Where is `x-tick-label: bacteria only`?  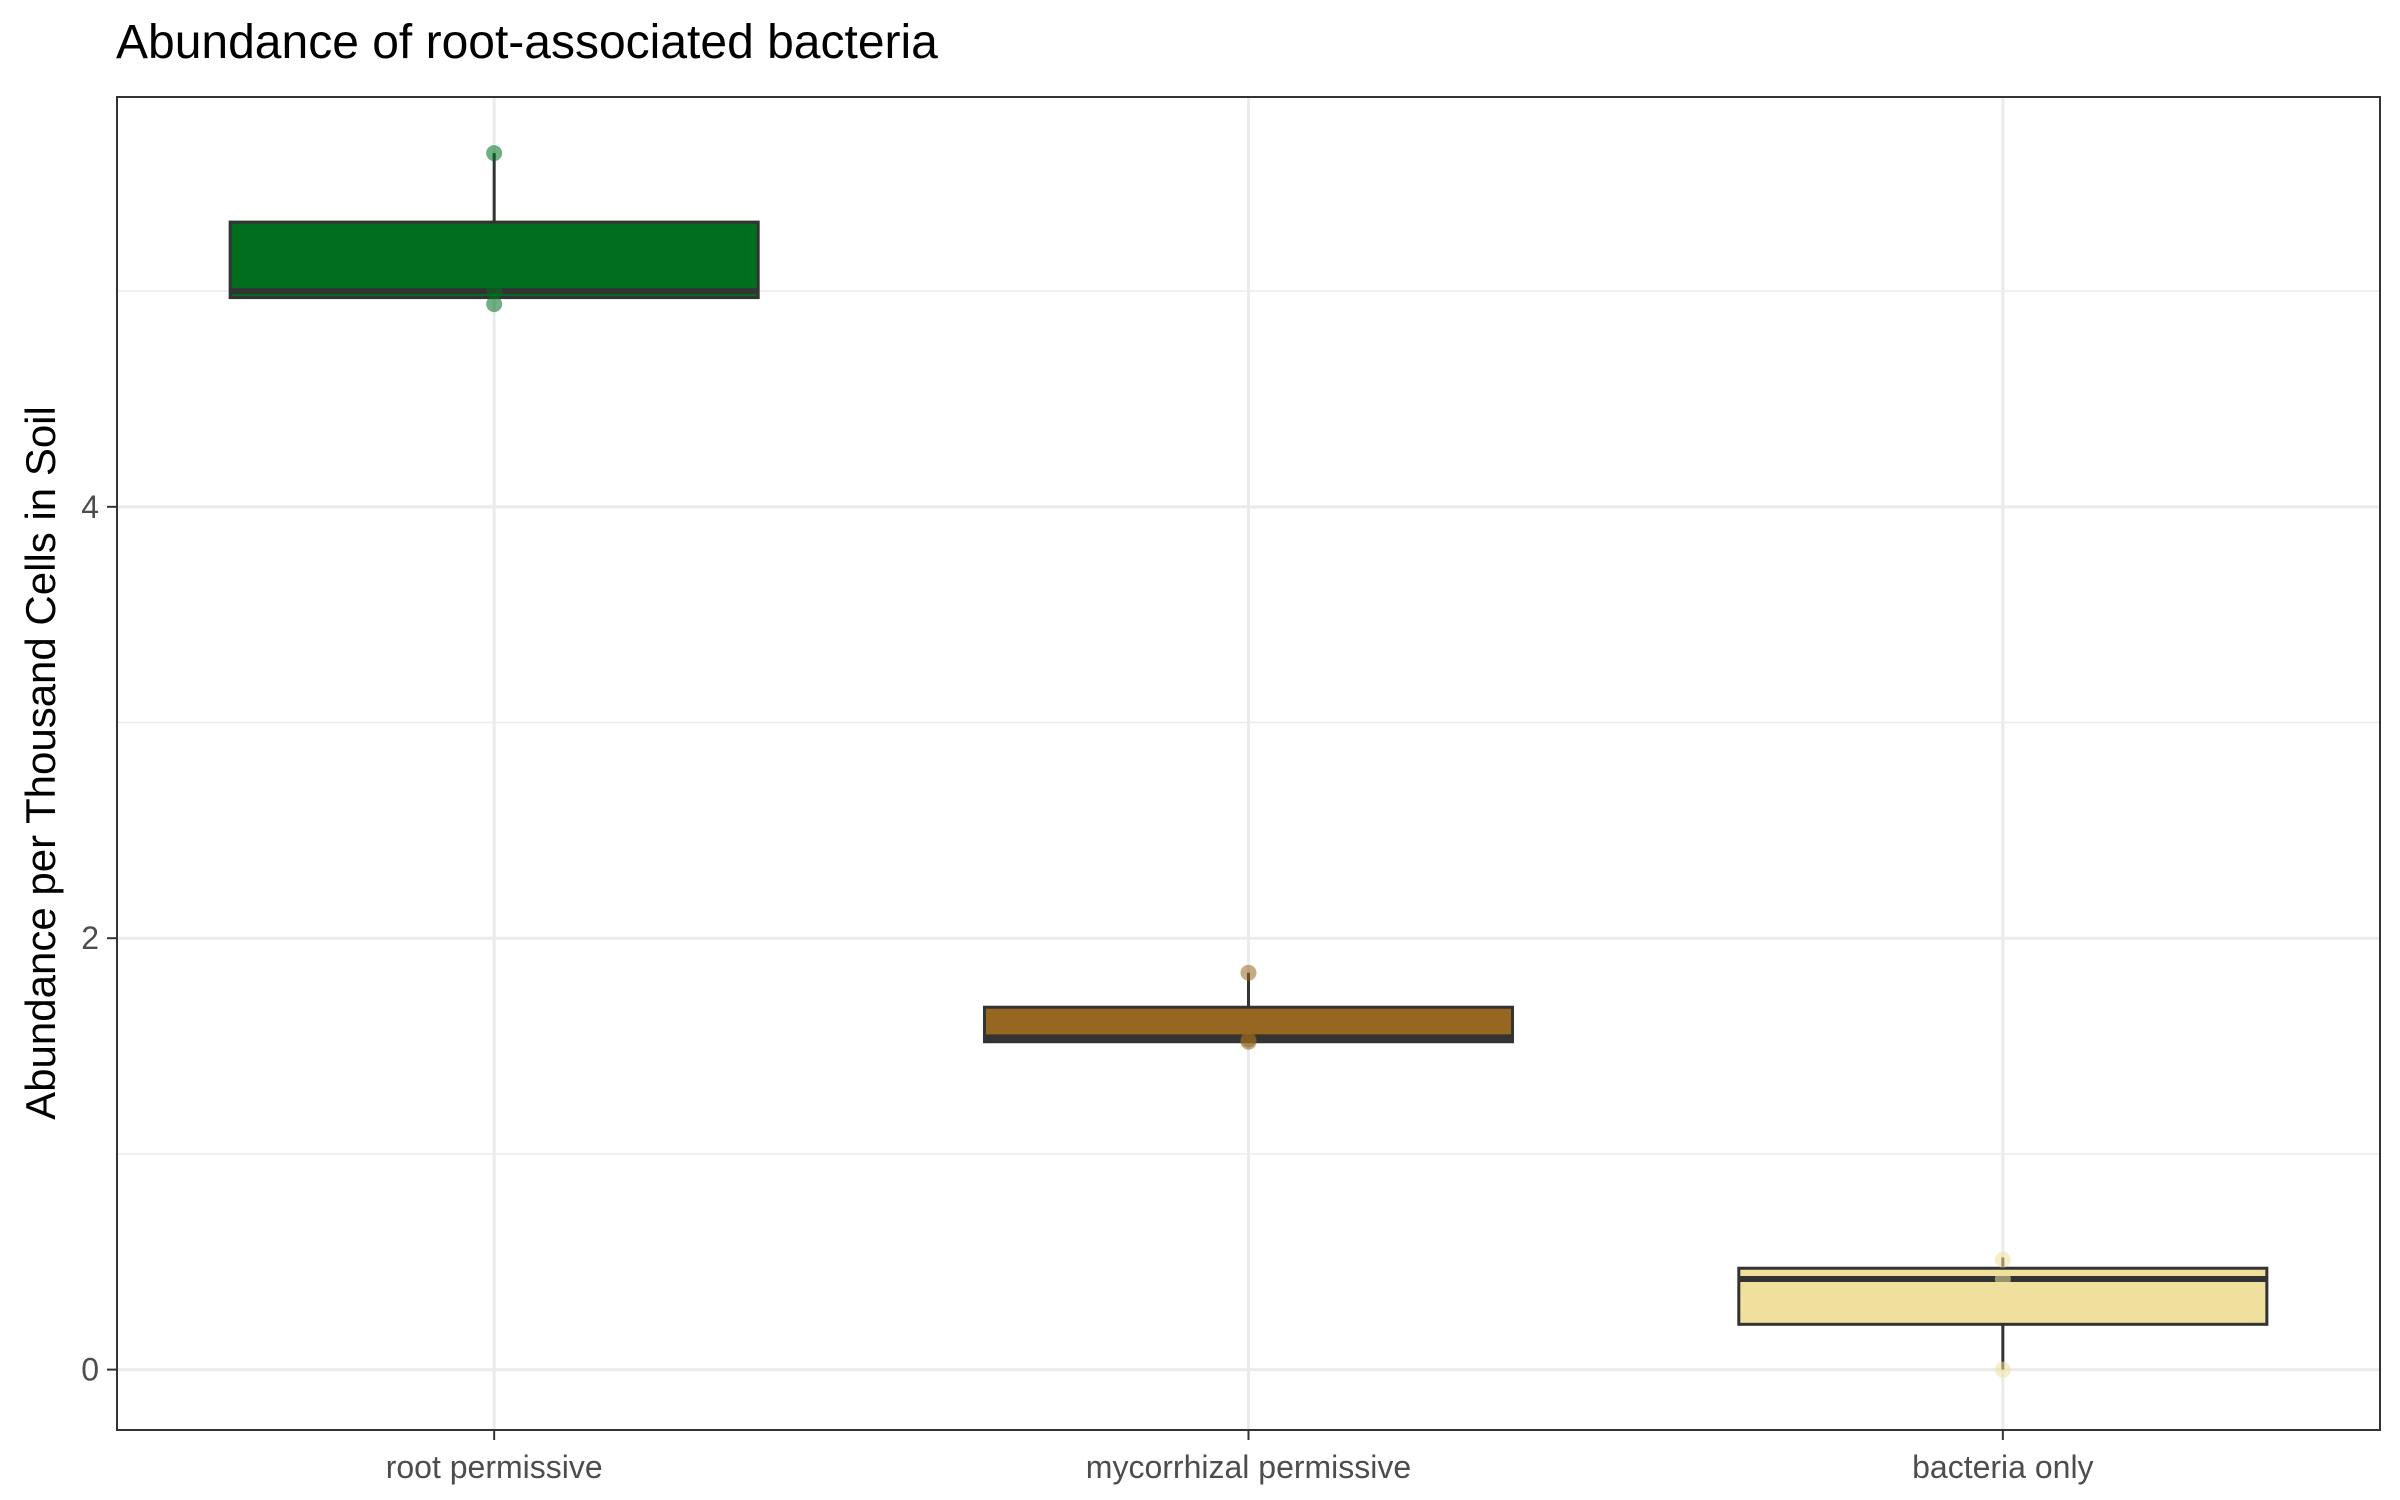 x-tick-label: bacteria only is located at coordinates (2002, 1467).